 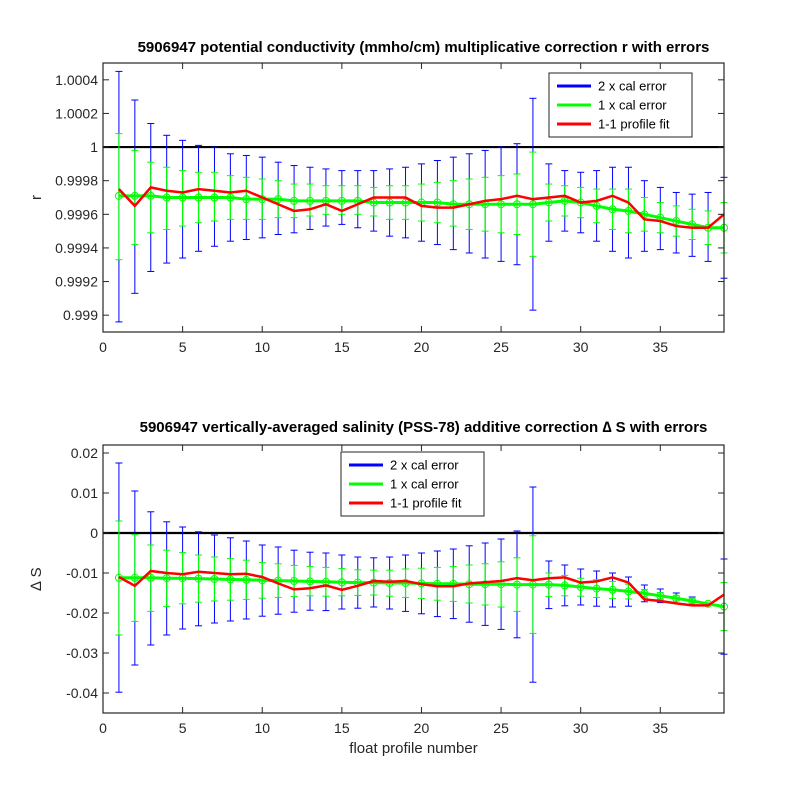 I want to click on y-tick-label: 0.9998, so click(x=76, y=181).